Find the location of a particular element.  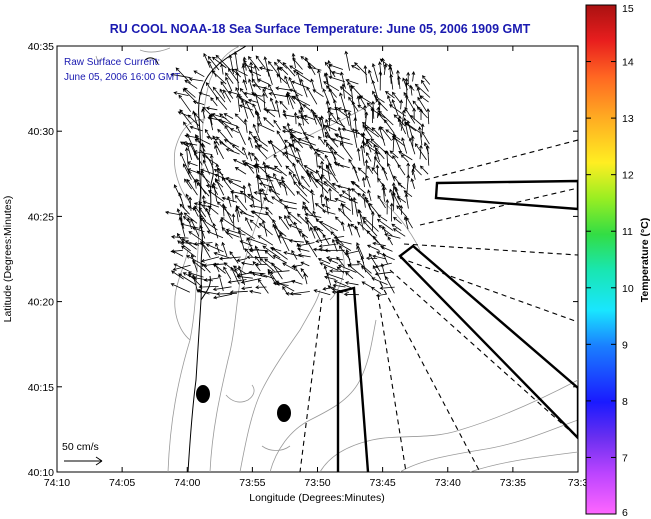

x-tick-label: 73:55 is located at coordinates (252, 483).